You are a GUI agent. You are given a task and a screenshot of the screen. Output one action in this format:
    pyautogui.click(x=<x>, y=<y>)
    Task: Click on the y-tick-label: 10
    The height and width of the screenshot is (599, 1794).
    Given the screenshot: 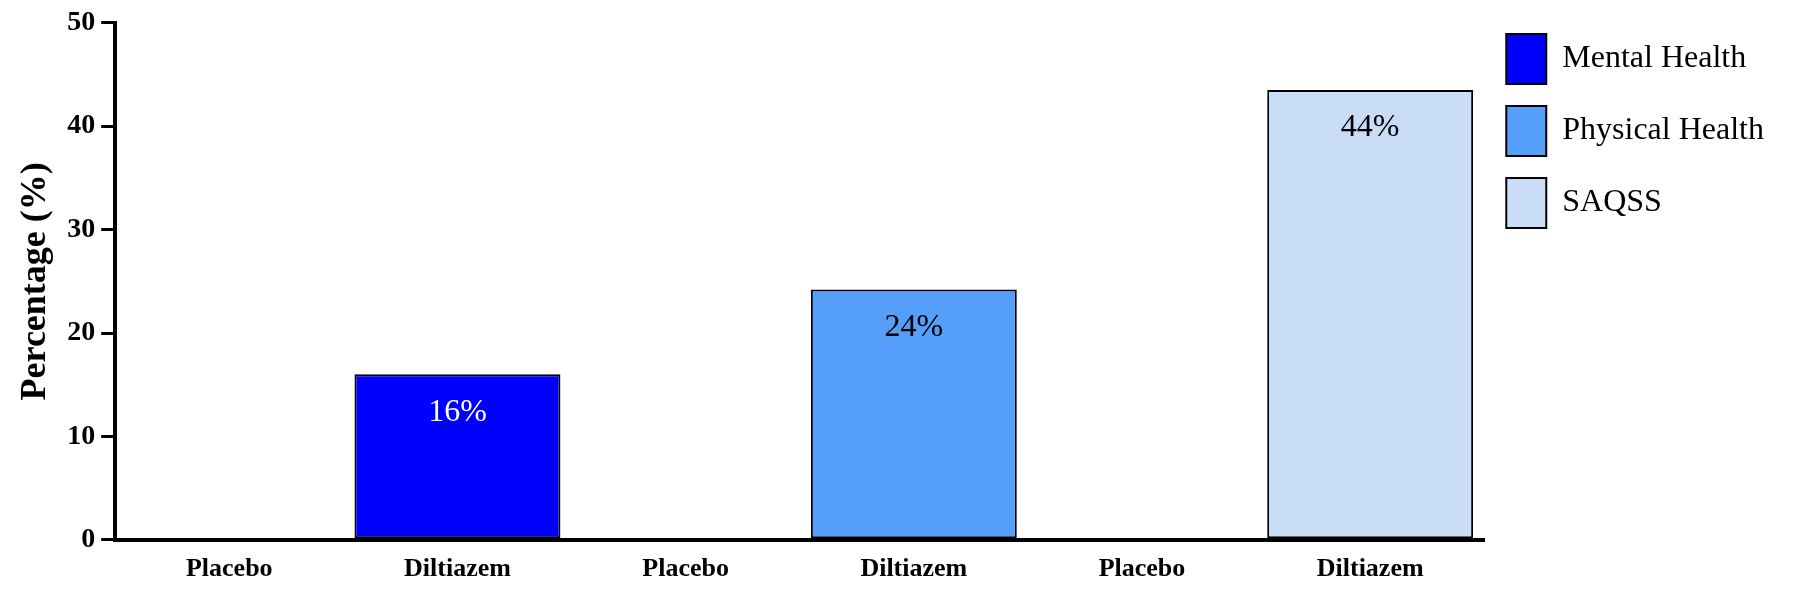 What is the action you would take?
    pyautogui.click(x=81, y=434)
    